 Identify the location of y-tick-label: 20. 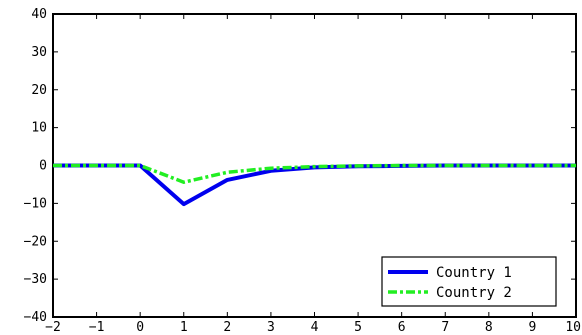
(39, 90).